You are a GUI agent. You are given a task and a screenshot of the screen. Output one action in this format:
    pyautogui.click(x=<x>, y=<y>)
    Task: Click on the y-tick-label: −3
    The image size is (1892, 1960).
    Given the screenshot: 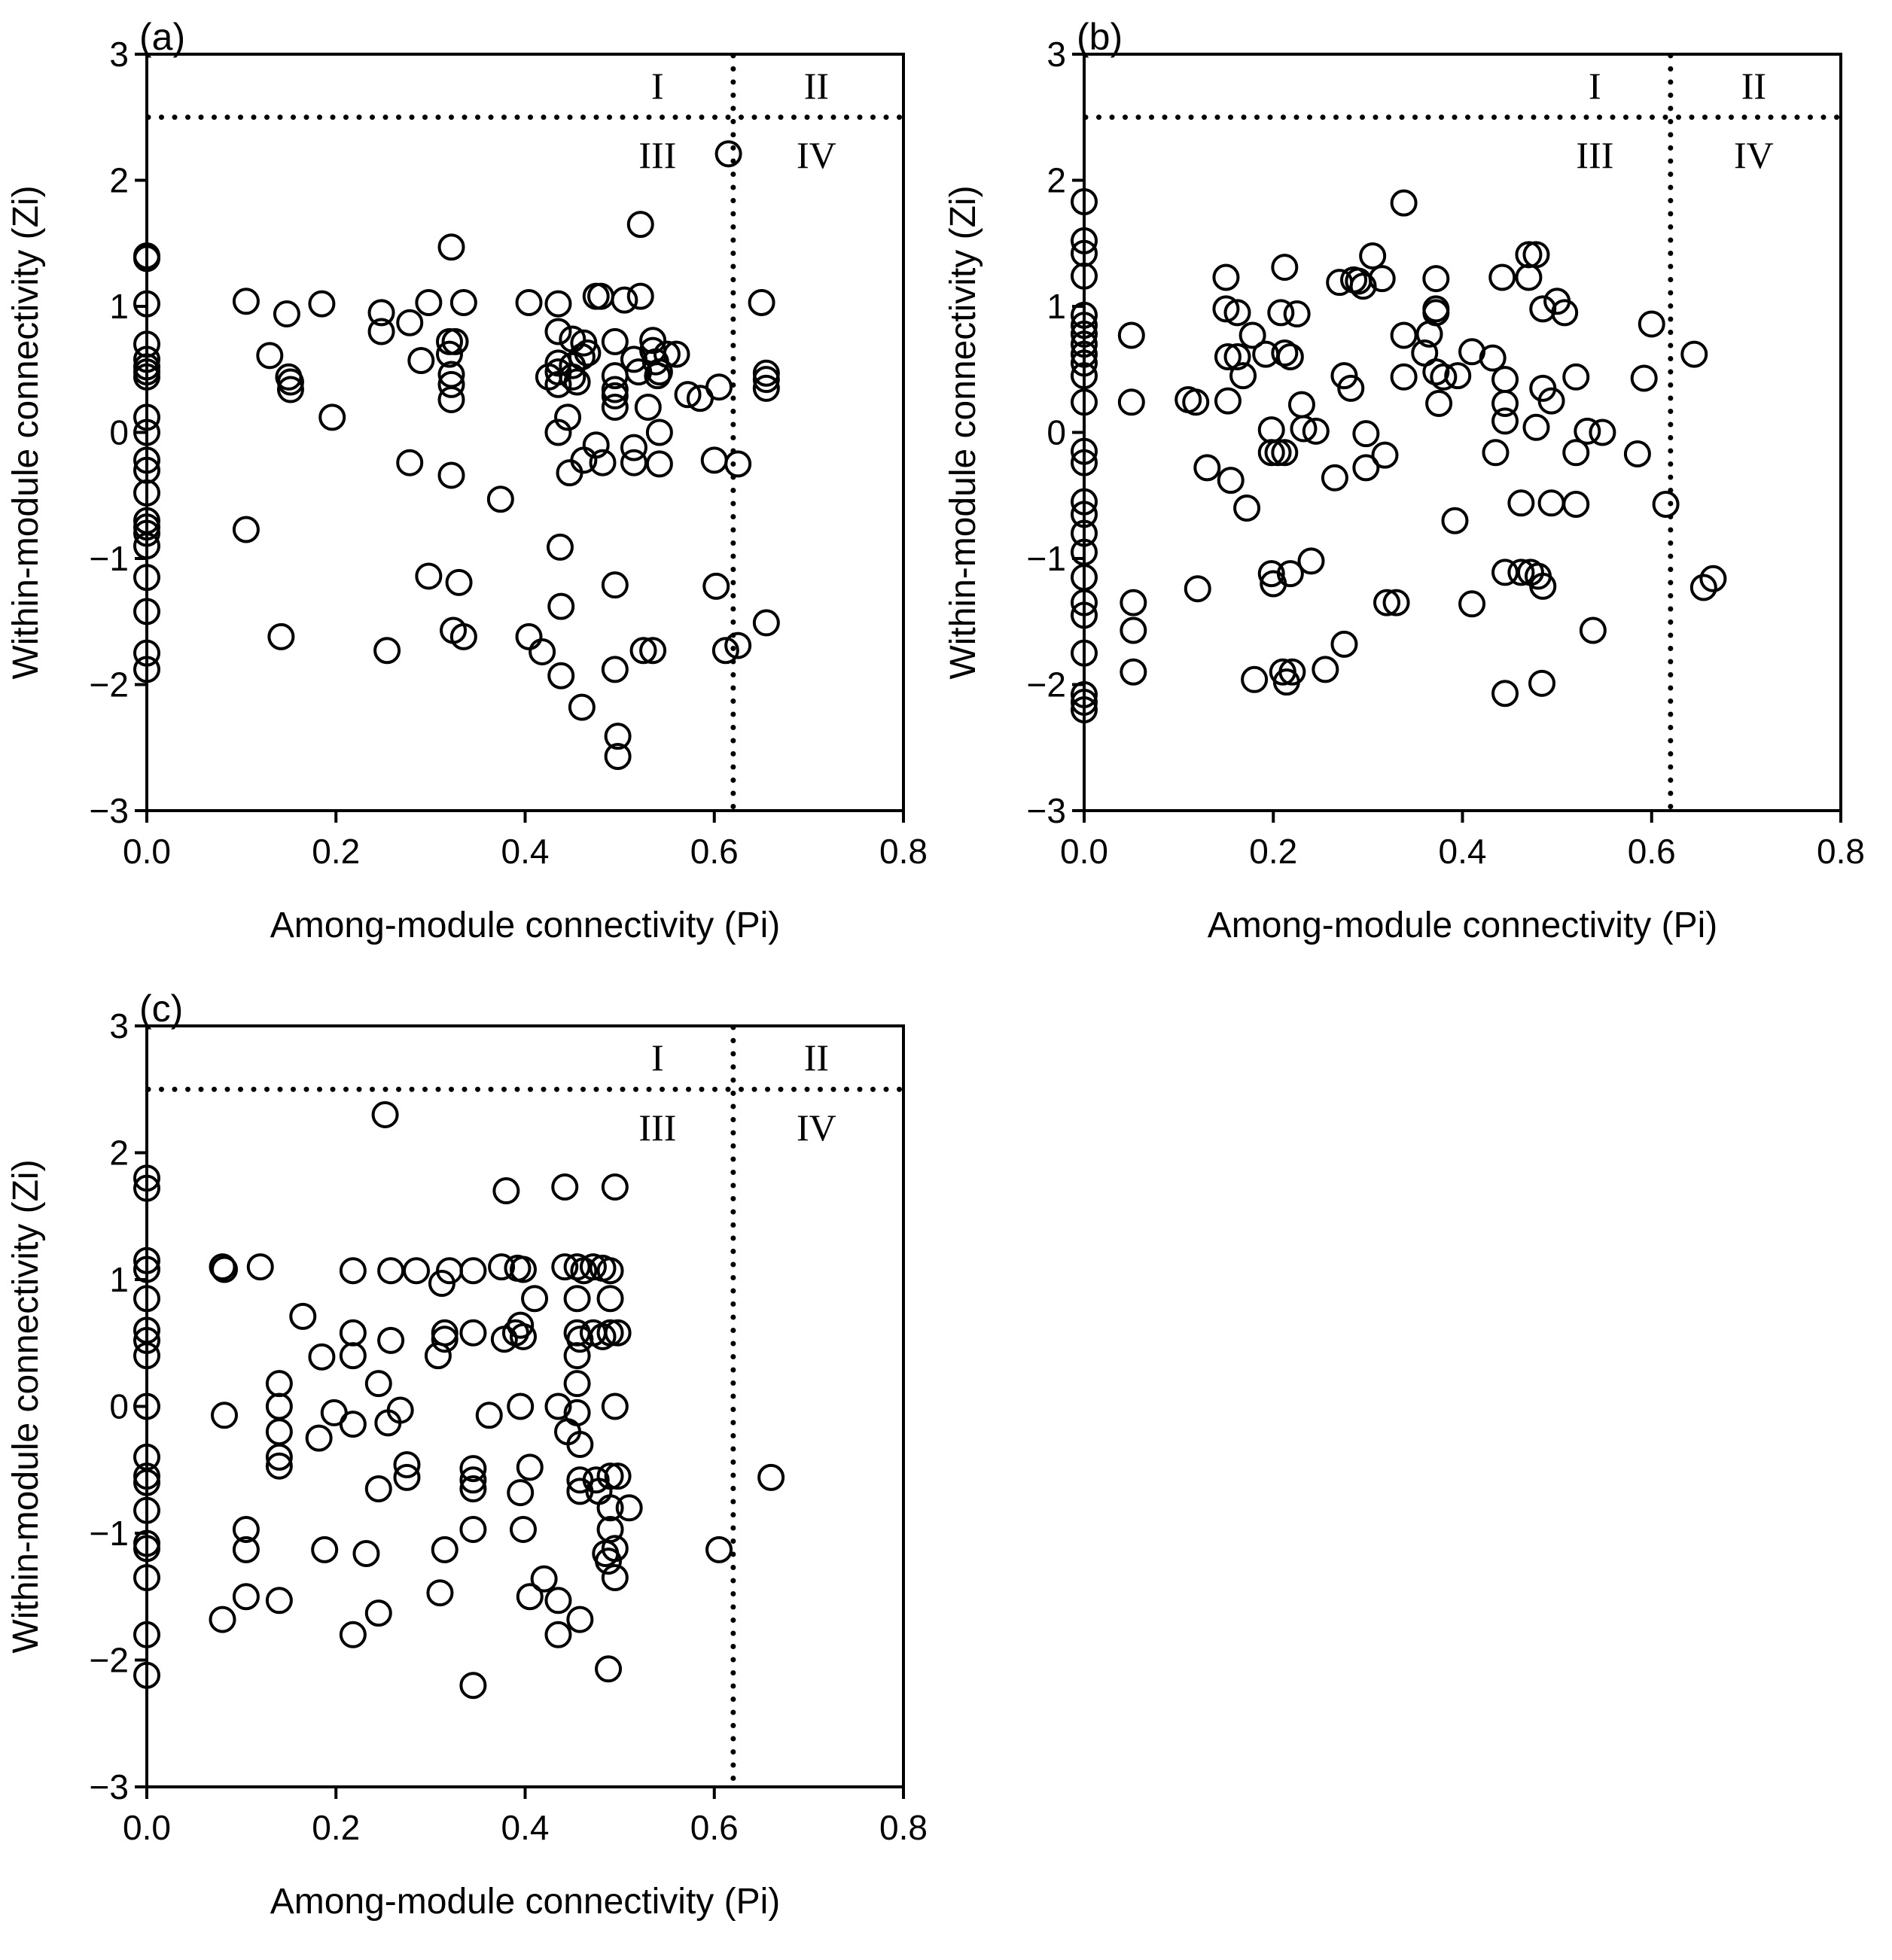 What is the action you would take?
    pyautogui.click(x=1047, y=810)
    